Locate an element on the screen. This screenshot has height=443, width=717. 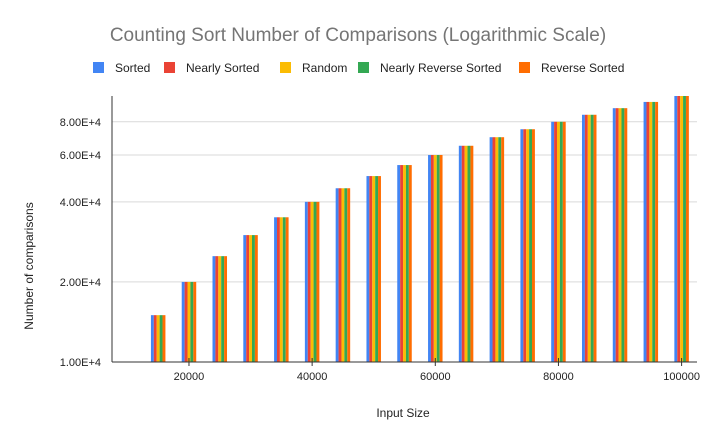
legend-label: Nearly Sorted is located at coordinates (222, 68).